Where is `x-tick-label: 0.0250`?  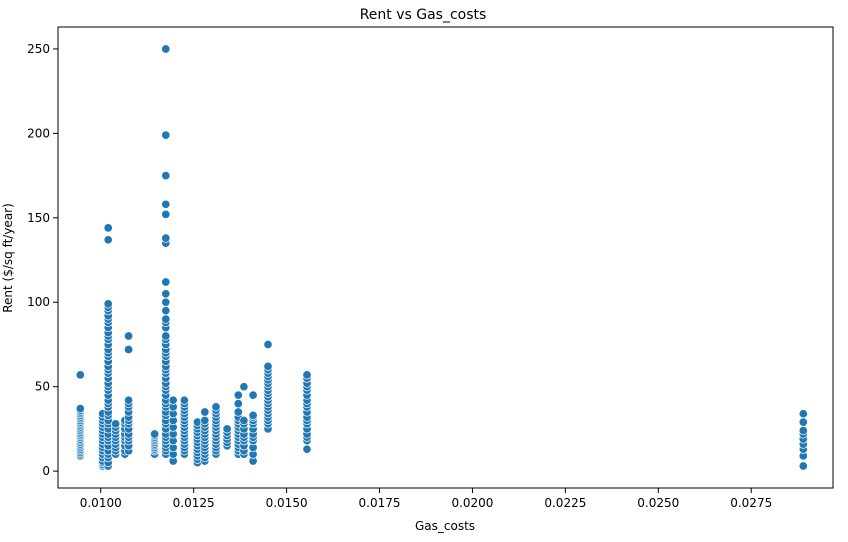 x-tick-label: 0.0250 is located at coordinates (658, 503).